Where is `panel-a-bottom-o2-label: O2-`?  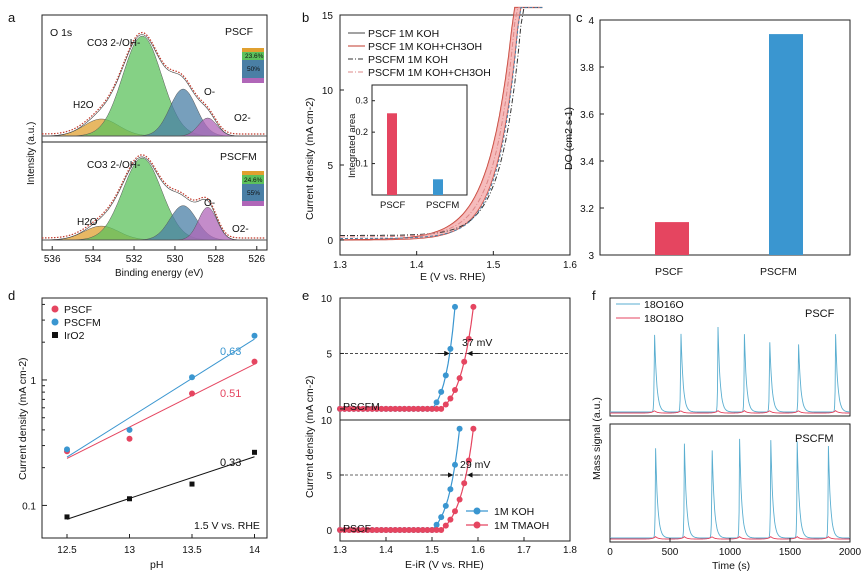
panel-a-bottom-o2-label: O2- is located at coordinates (240, 229).